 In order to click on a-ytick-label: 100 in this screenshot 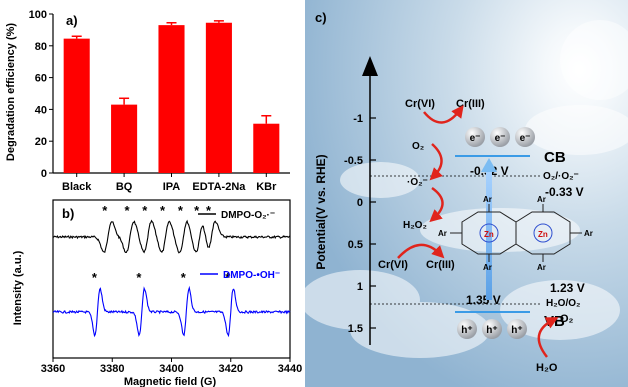, I will do `click(38, 15)`.